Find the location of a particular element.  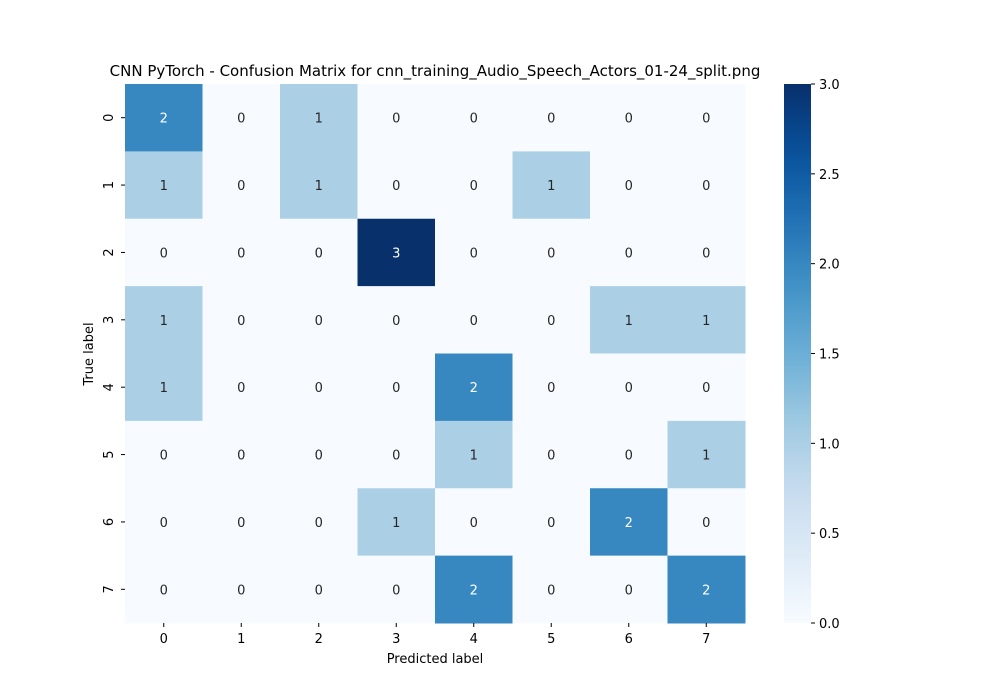

x-tick-label: 0 is located at coordinates (164, 639).